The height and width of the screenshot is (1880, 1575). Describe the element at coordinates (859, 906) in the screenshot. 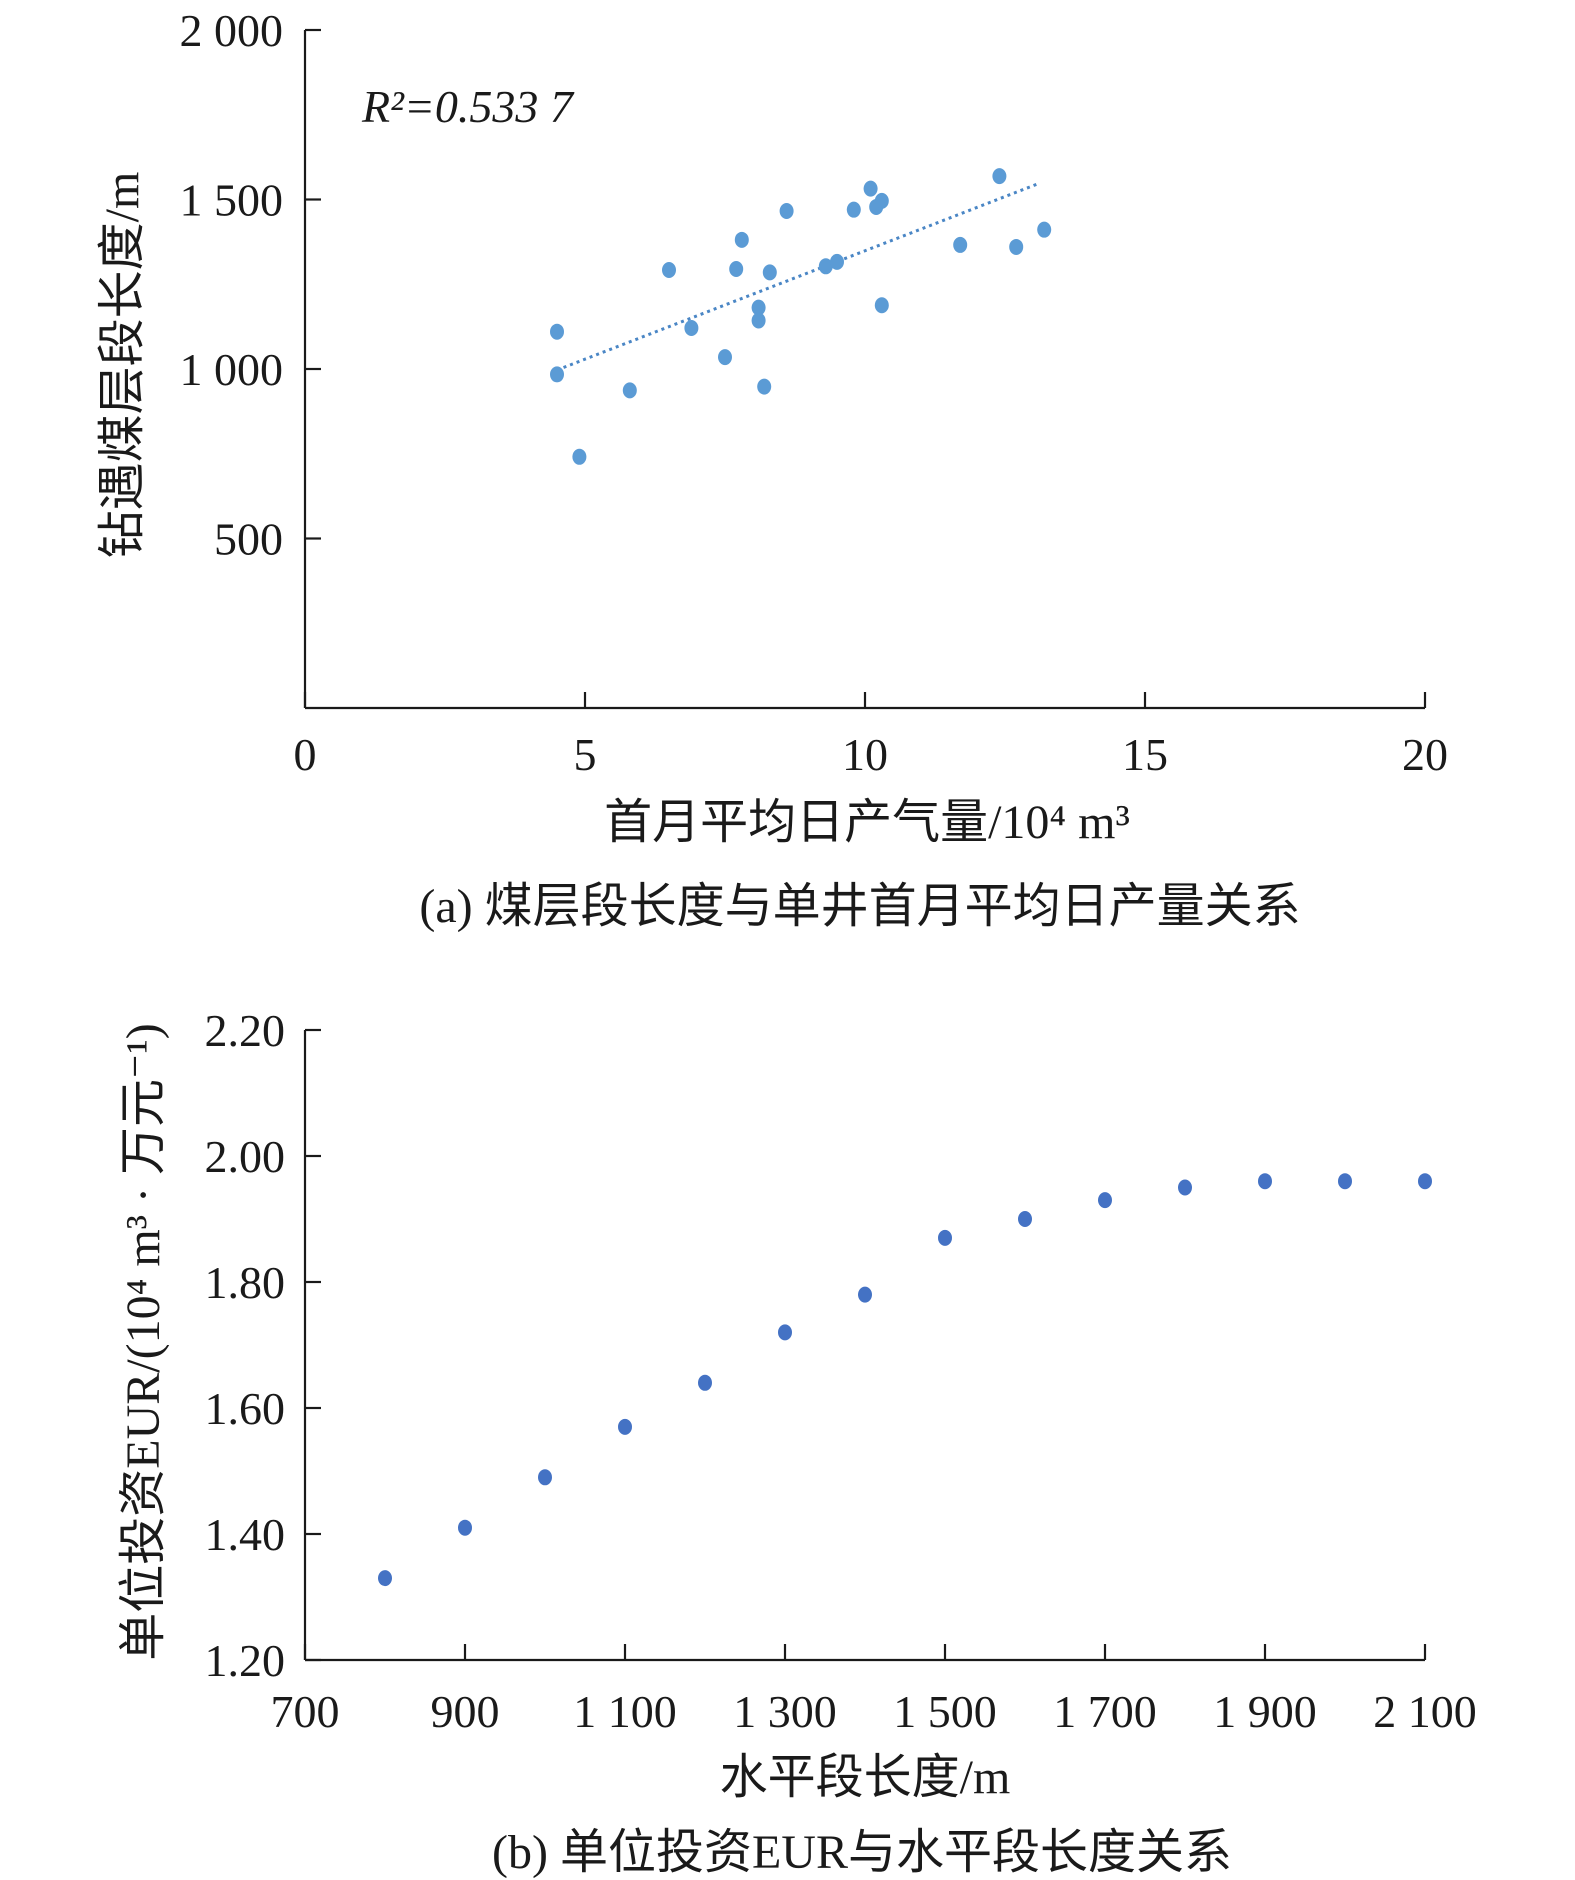

I see `chart-a-caption: (a) 煤层段长度与单井首月平均日产量关系` at that location.